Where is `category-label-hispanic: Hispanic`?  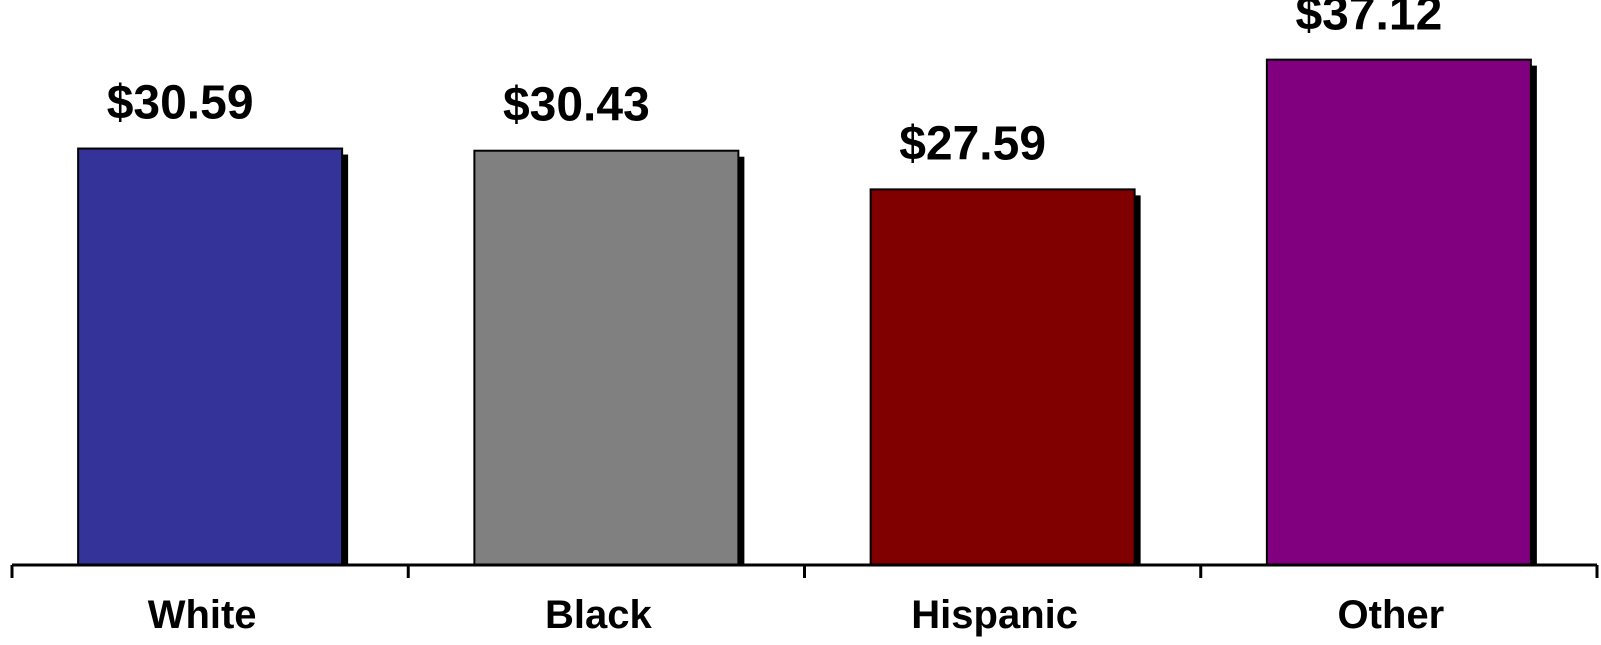 category-label-hispanic: Hispanic is located at coordinates (994, 615).